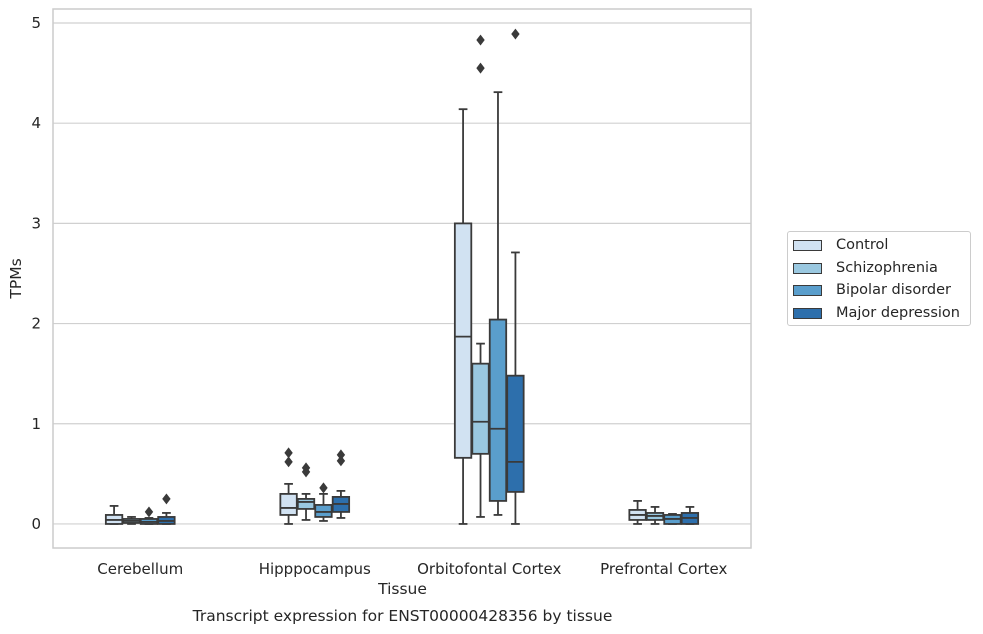  What do you see at coordinates (898, 313) in the screenshot?
I see `legend-label-major-depression: Major depression` at bounding box center [898, 313].